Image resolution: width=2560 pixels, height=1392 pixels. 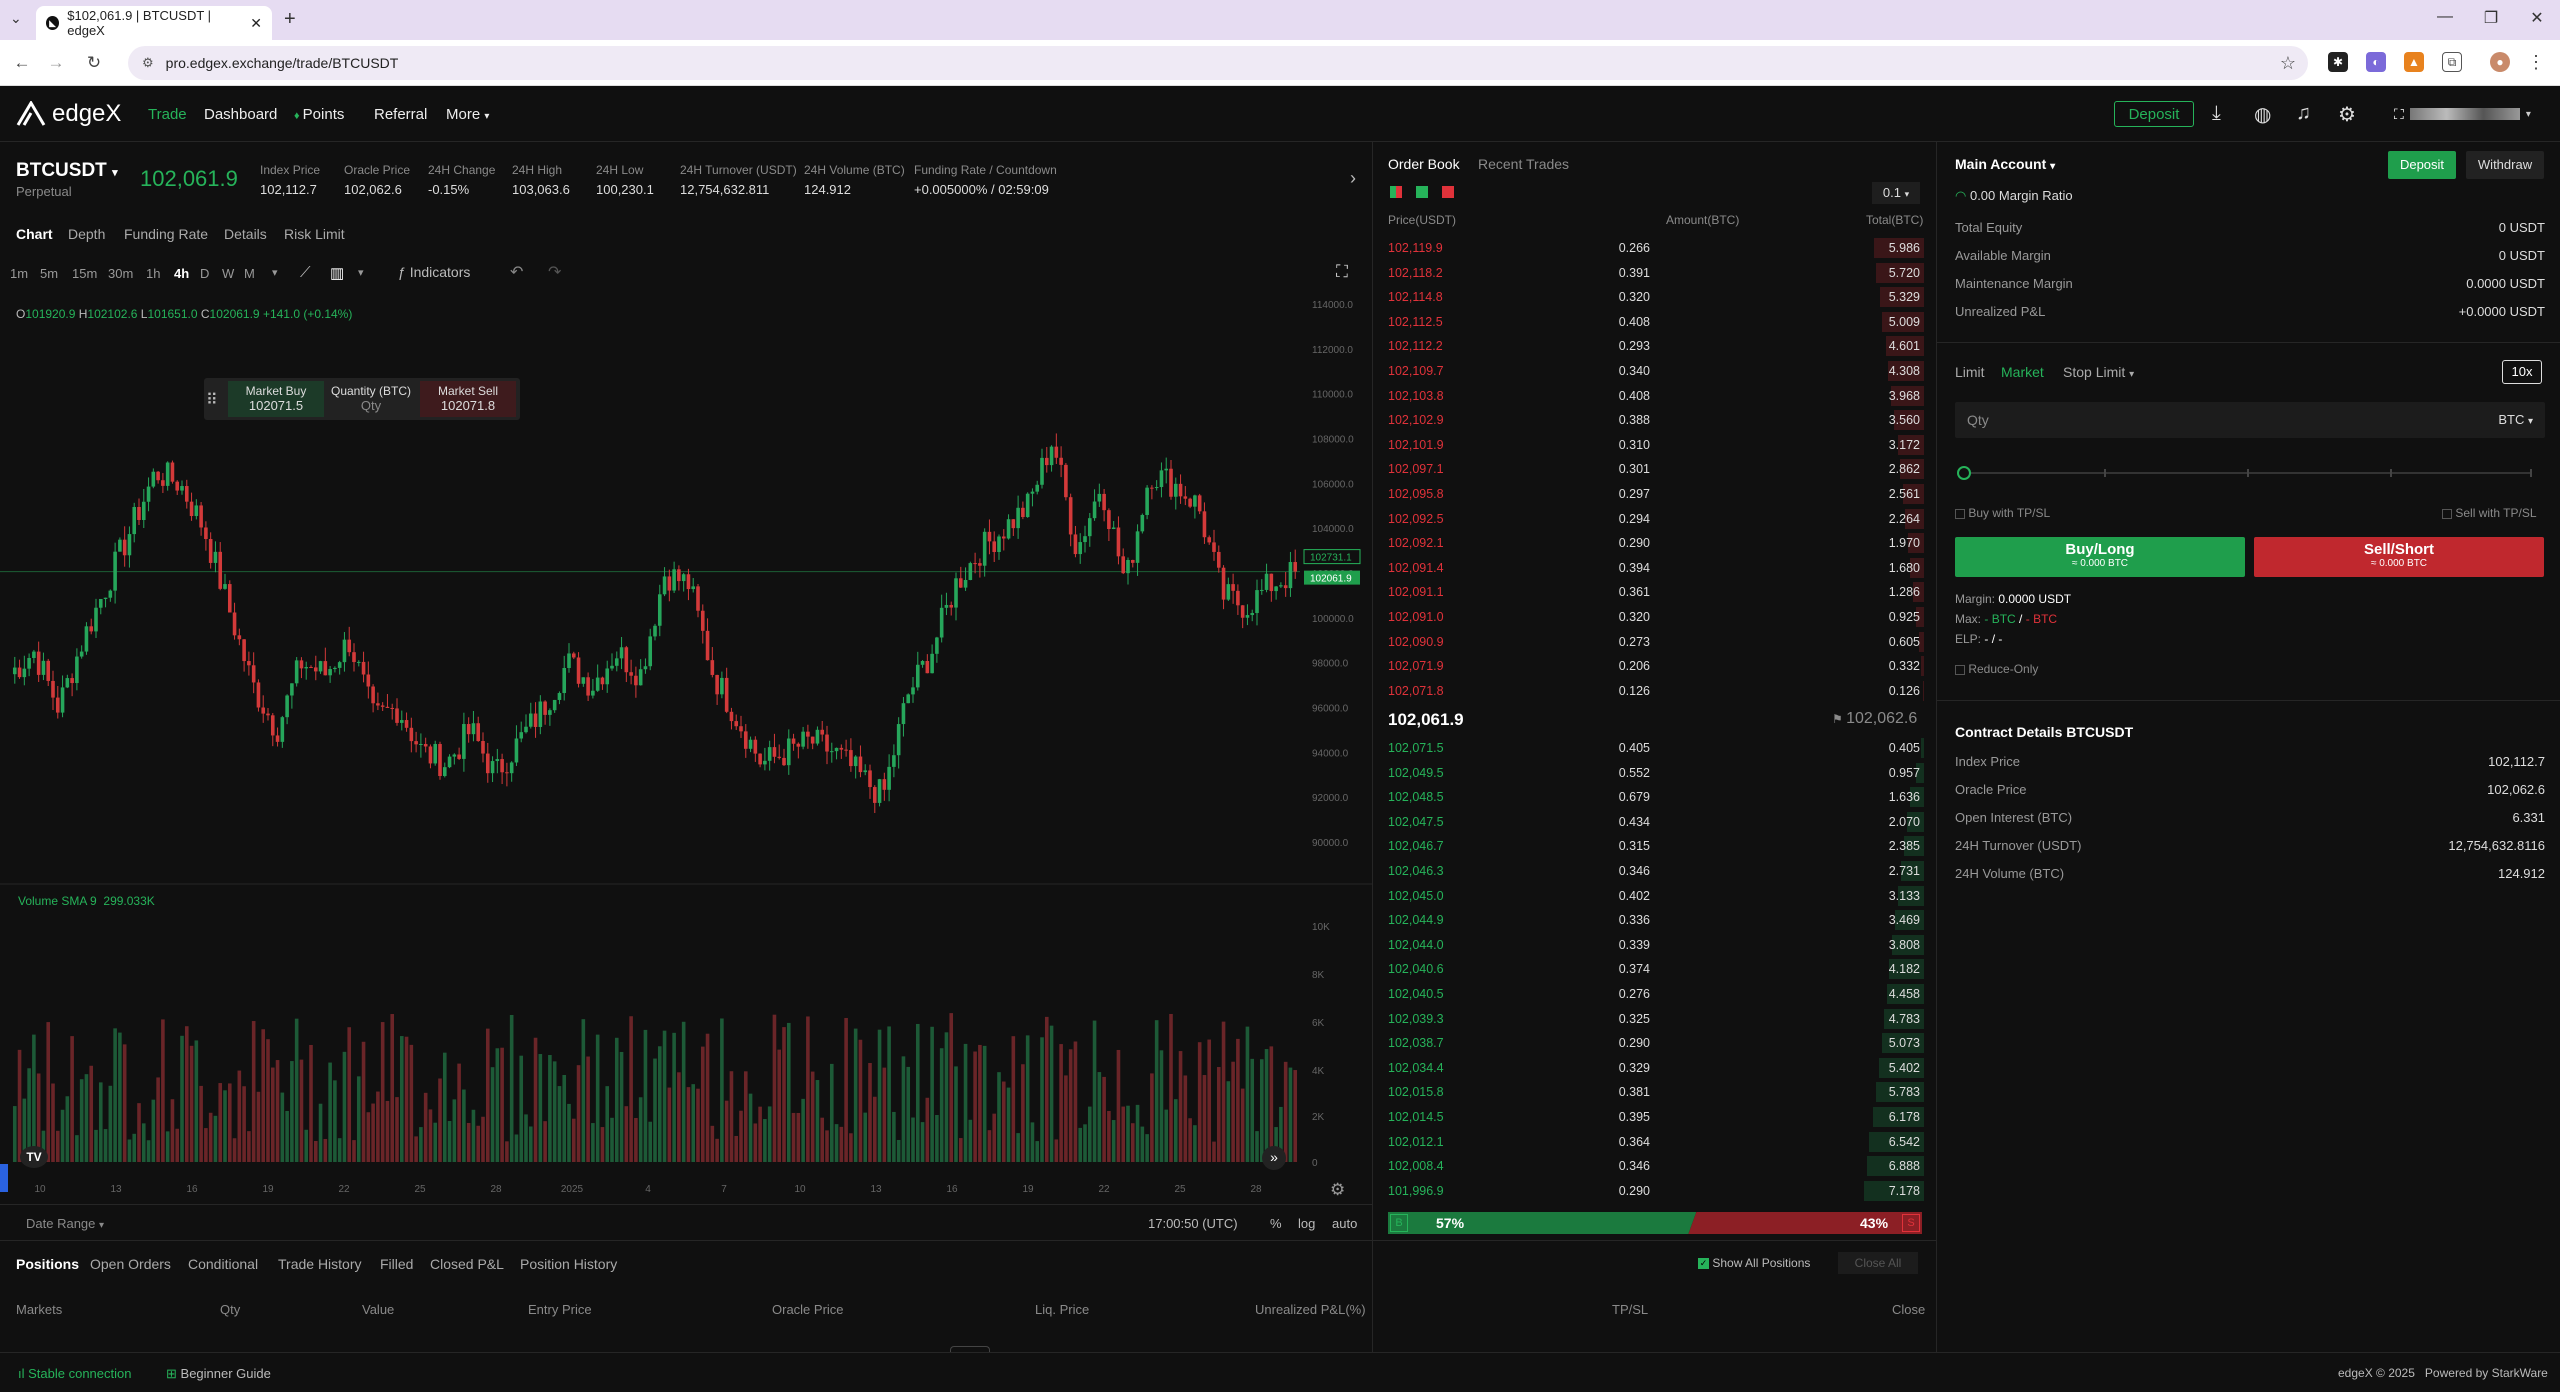 I want to click on forward-icon: →, so click(x=56, y=62).